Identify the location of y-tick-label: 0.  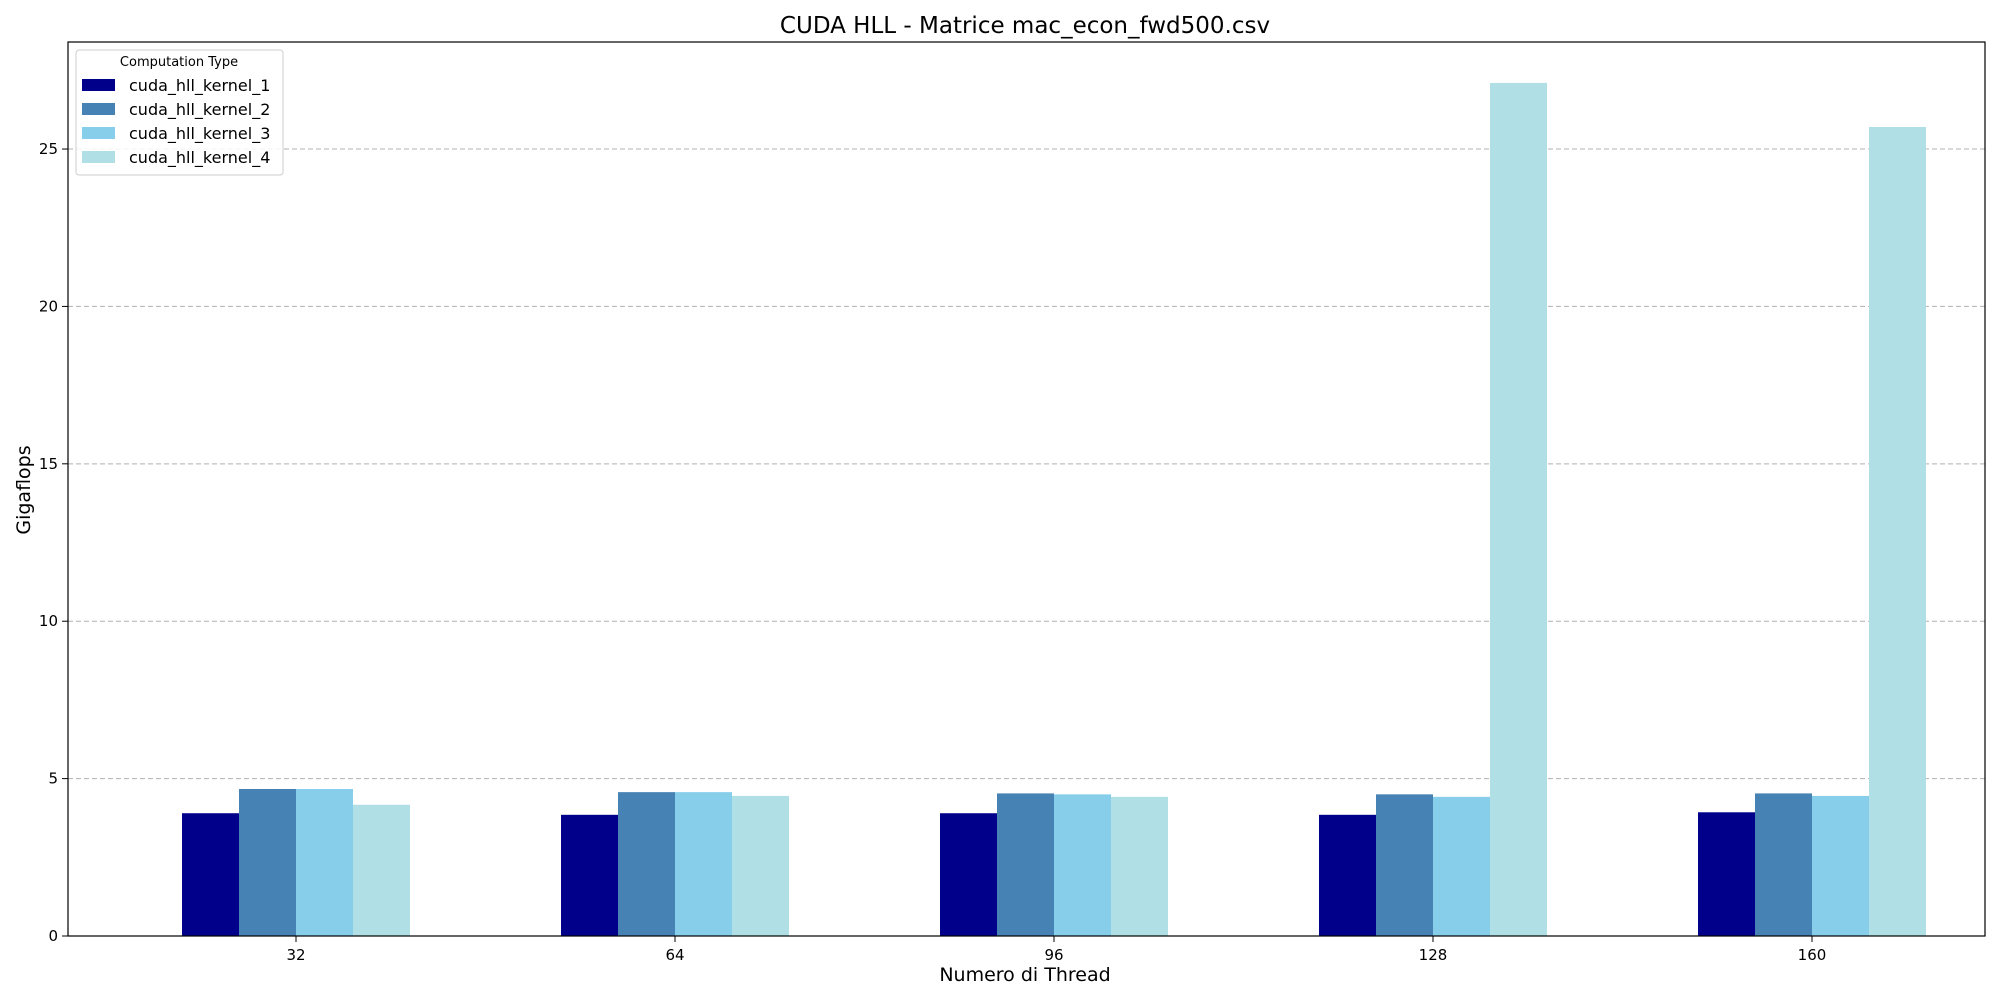
(53, 936).